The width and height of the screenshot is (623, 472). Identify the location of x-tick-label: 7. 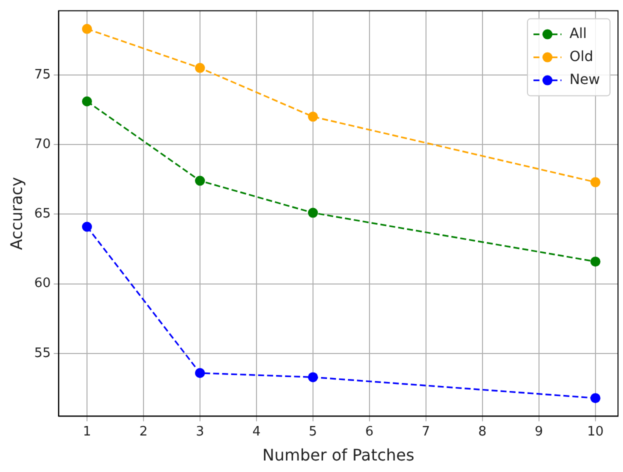
(426, 432).